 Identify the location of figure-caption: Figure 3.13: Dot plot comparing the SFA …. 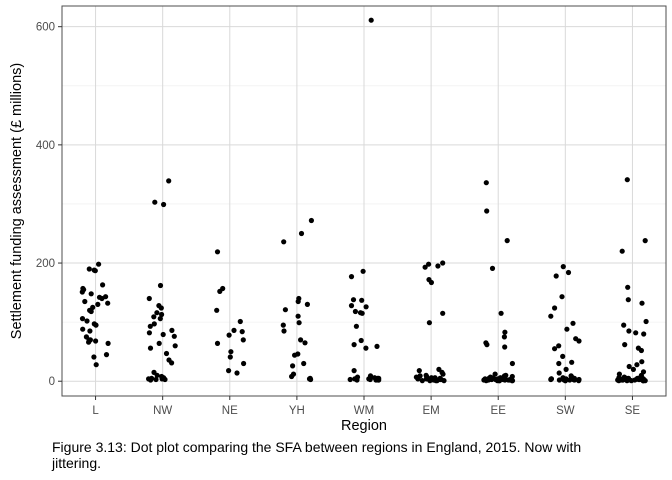
(317, 455).